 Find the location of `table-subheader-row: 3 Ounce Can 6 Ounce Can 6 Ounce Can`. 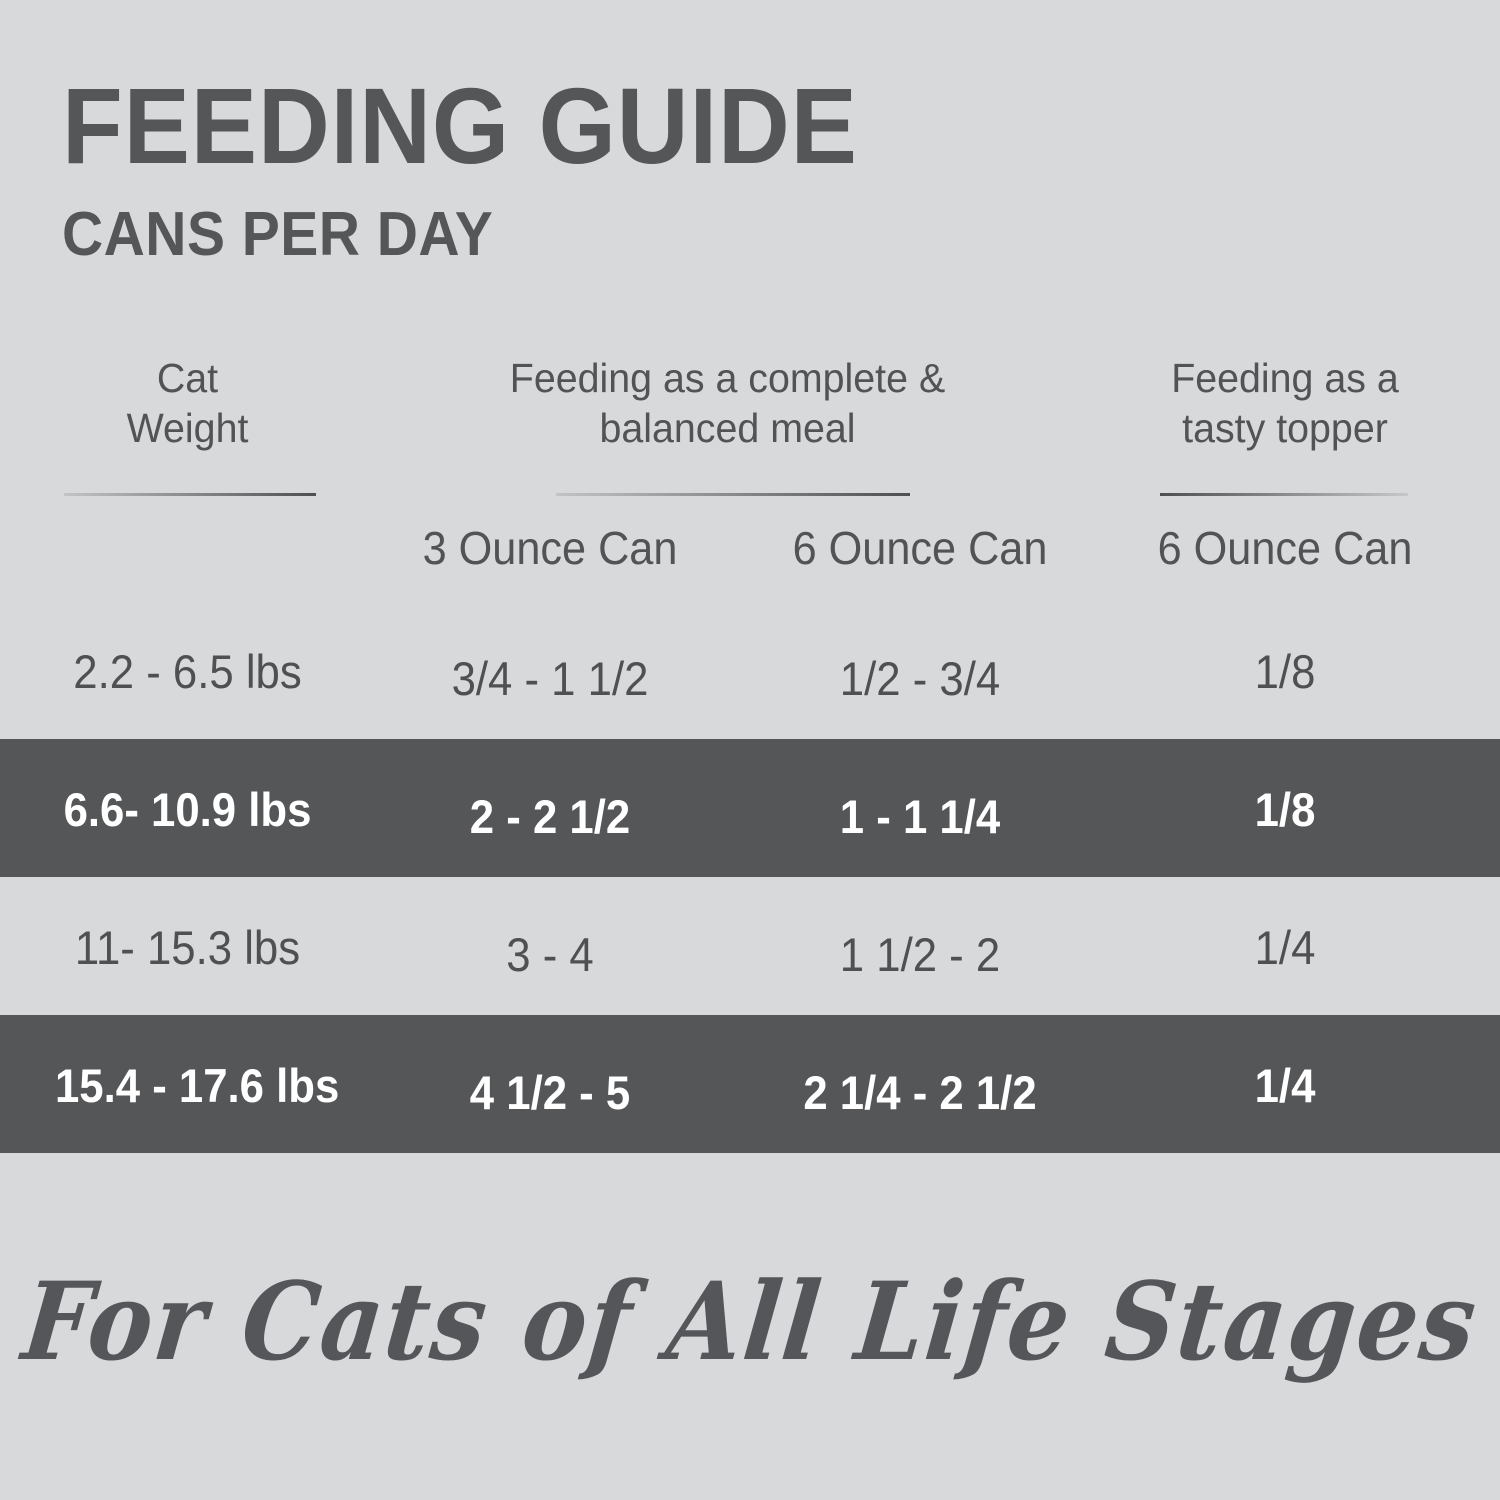

table-subheader-row: 3 Ounce Can 6 Ounce Can 6 Ounce Can is located at coordinates (750, 553).